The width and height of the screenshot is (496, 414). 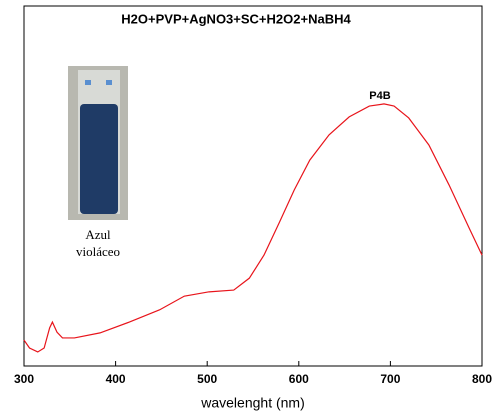 What do you see at coordinates (98, 234) in the screenshot?
I see `annotation: Azul` at bounding box center [98, 234].